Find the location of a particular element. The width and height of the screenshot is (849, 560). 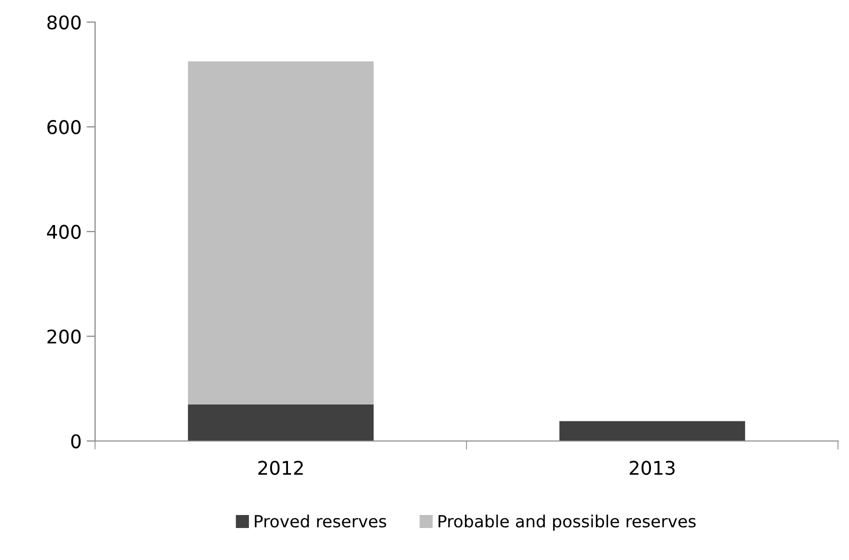

legend-label: Proved reserves is located at coordinates (320, 521).